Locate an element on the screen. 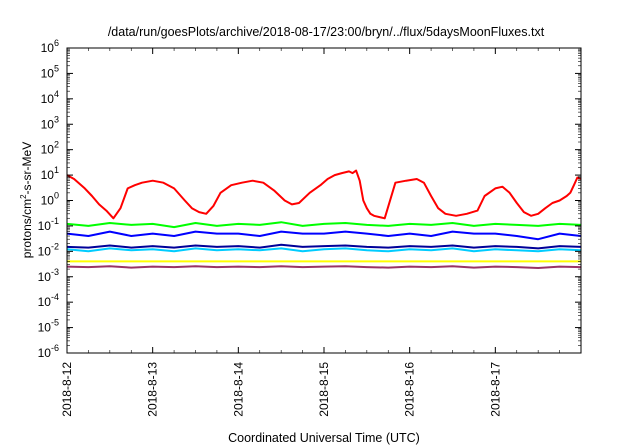 The image size is (640, 448). x-tick-label: 2018-8-13 is located at coordinates (153, 389).